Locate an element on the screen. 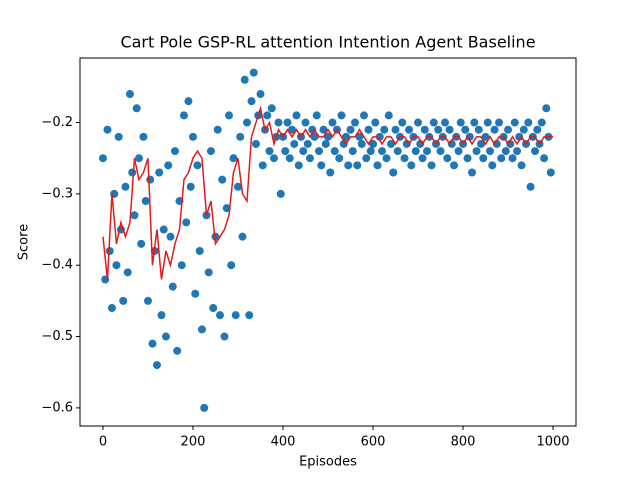 The width and height of the screenshot is (640, 480). y-tick-label: −0.3 is located at coordinates (57, 193).